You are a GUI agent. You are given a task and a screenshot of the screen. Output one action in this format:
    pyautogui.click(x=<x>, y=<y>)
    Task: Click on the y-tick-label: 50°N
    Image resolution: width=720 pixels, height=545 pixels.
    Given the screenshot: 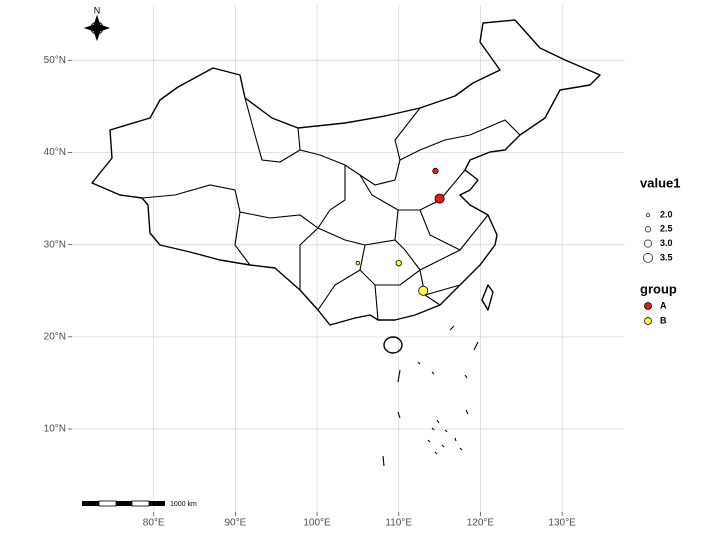 What is the action you would take?
    pyautogui.click(x=55, y=60)
    